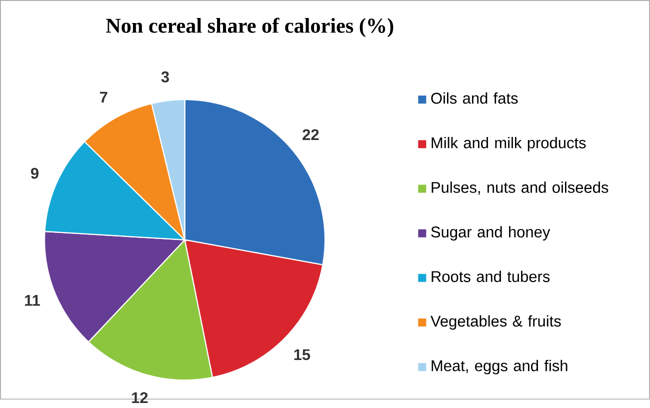 This screenshot has width=650, height=408. What do you see at coordinates (490, 233) in the screenshot?
I see `legend-label: Sugar and honey` at bounding box center [490, 233].